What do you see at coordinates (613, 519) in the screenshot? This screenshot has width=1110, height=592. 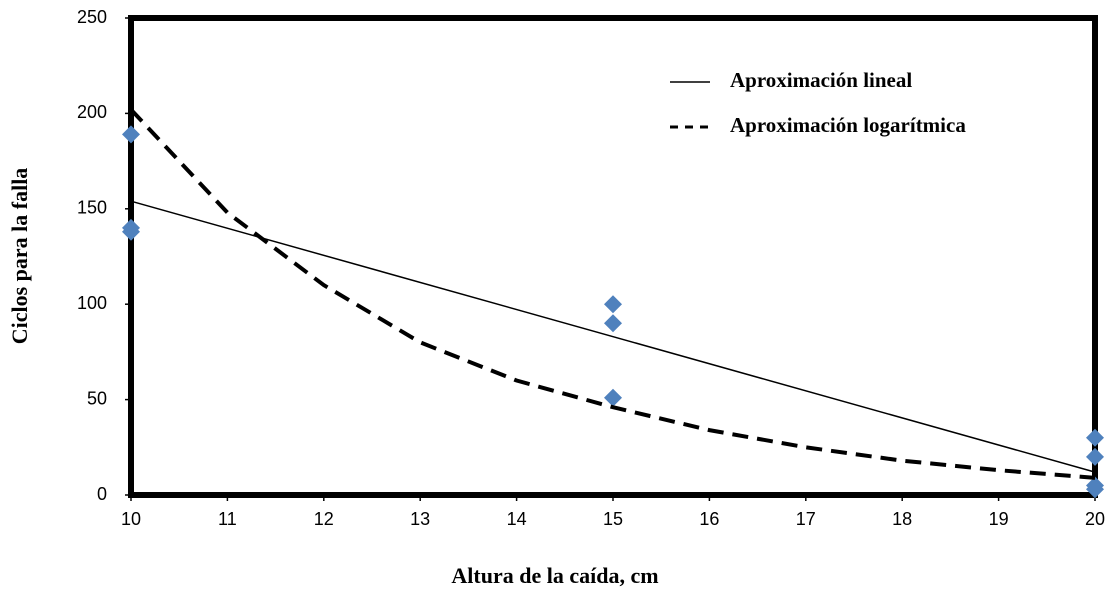 I see `x-tick-label: 15` at bounding box center [613, 519].